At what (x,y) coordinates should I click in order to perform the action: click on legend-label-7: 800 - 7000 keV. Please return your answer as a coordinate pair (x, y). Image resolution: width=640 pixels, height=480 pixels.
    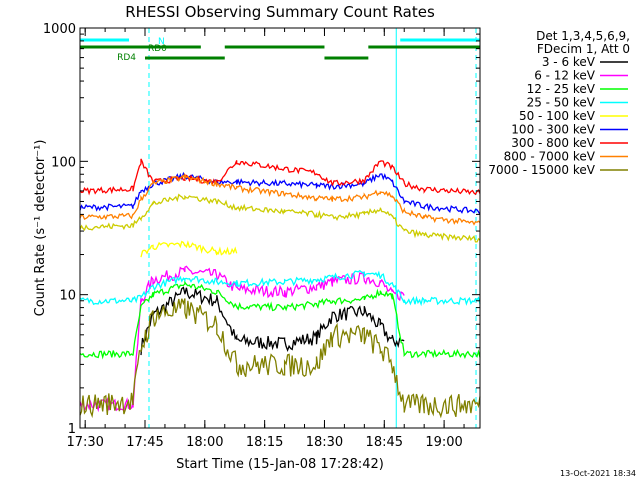
    Looking at the image, I should click on (550, 157).